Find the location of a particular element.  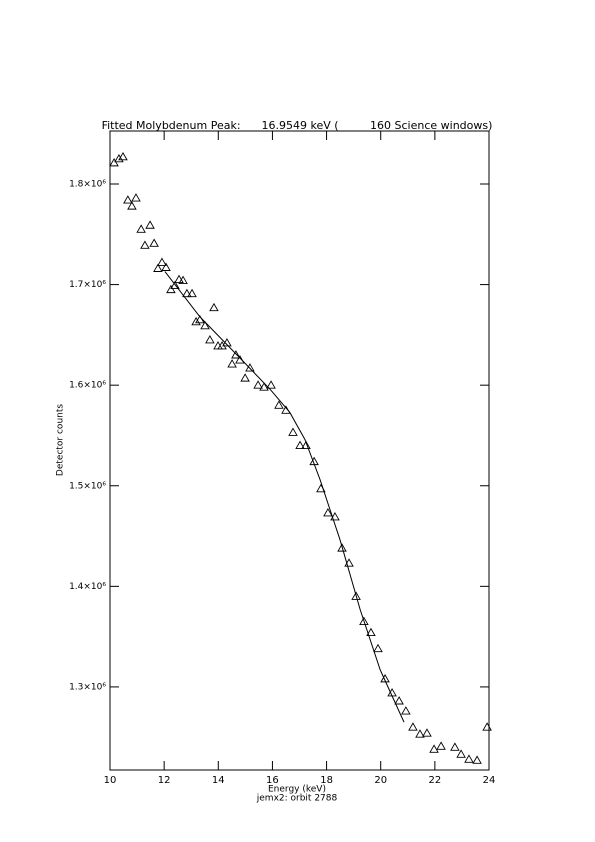

y-tick-label: 1.7×10⁶ is located at coordinates (87, 285).